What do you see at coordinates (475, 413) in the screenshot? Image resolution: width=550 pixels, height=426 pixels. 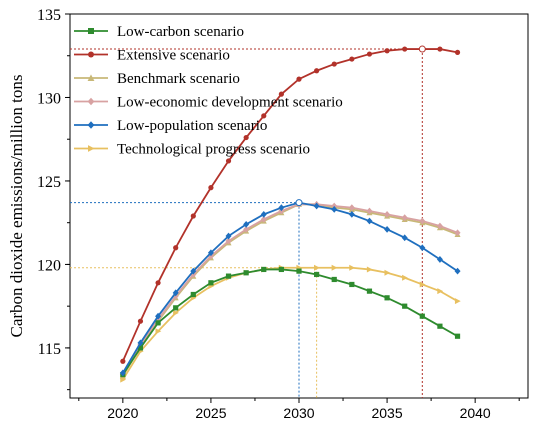 I see `x-tick-label: 2040` at bounding box center [475, 413].